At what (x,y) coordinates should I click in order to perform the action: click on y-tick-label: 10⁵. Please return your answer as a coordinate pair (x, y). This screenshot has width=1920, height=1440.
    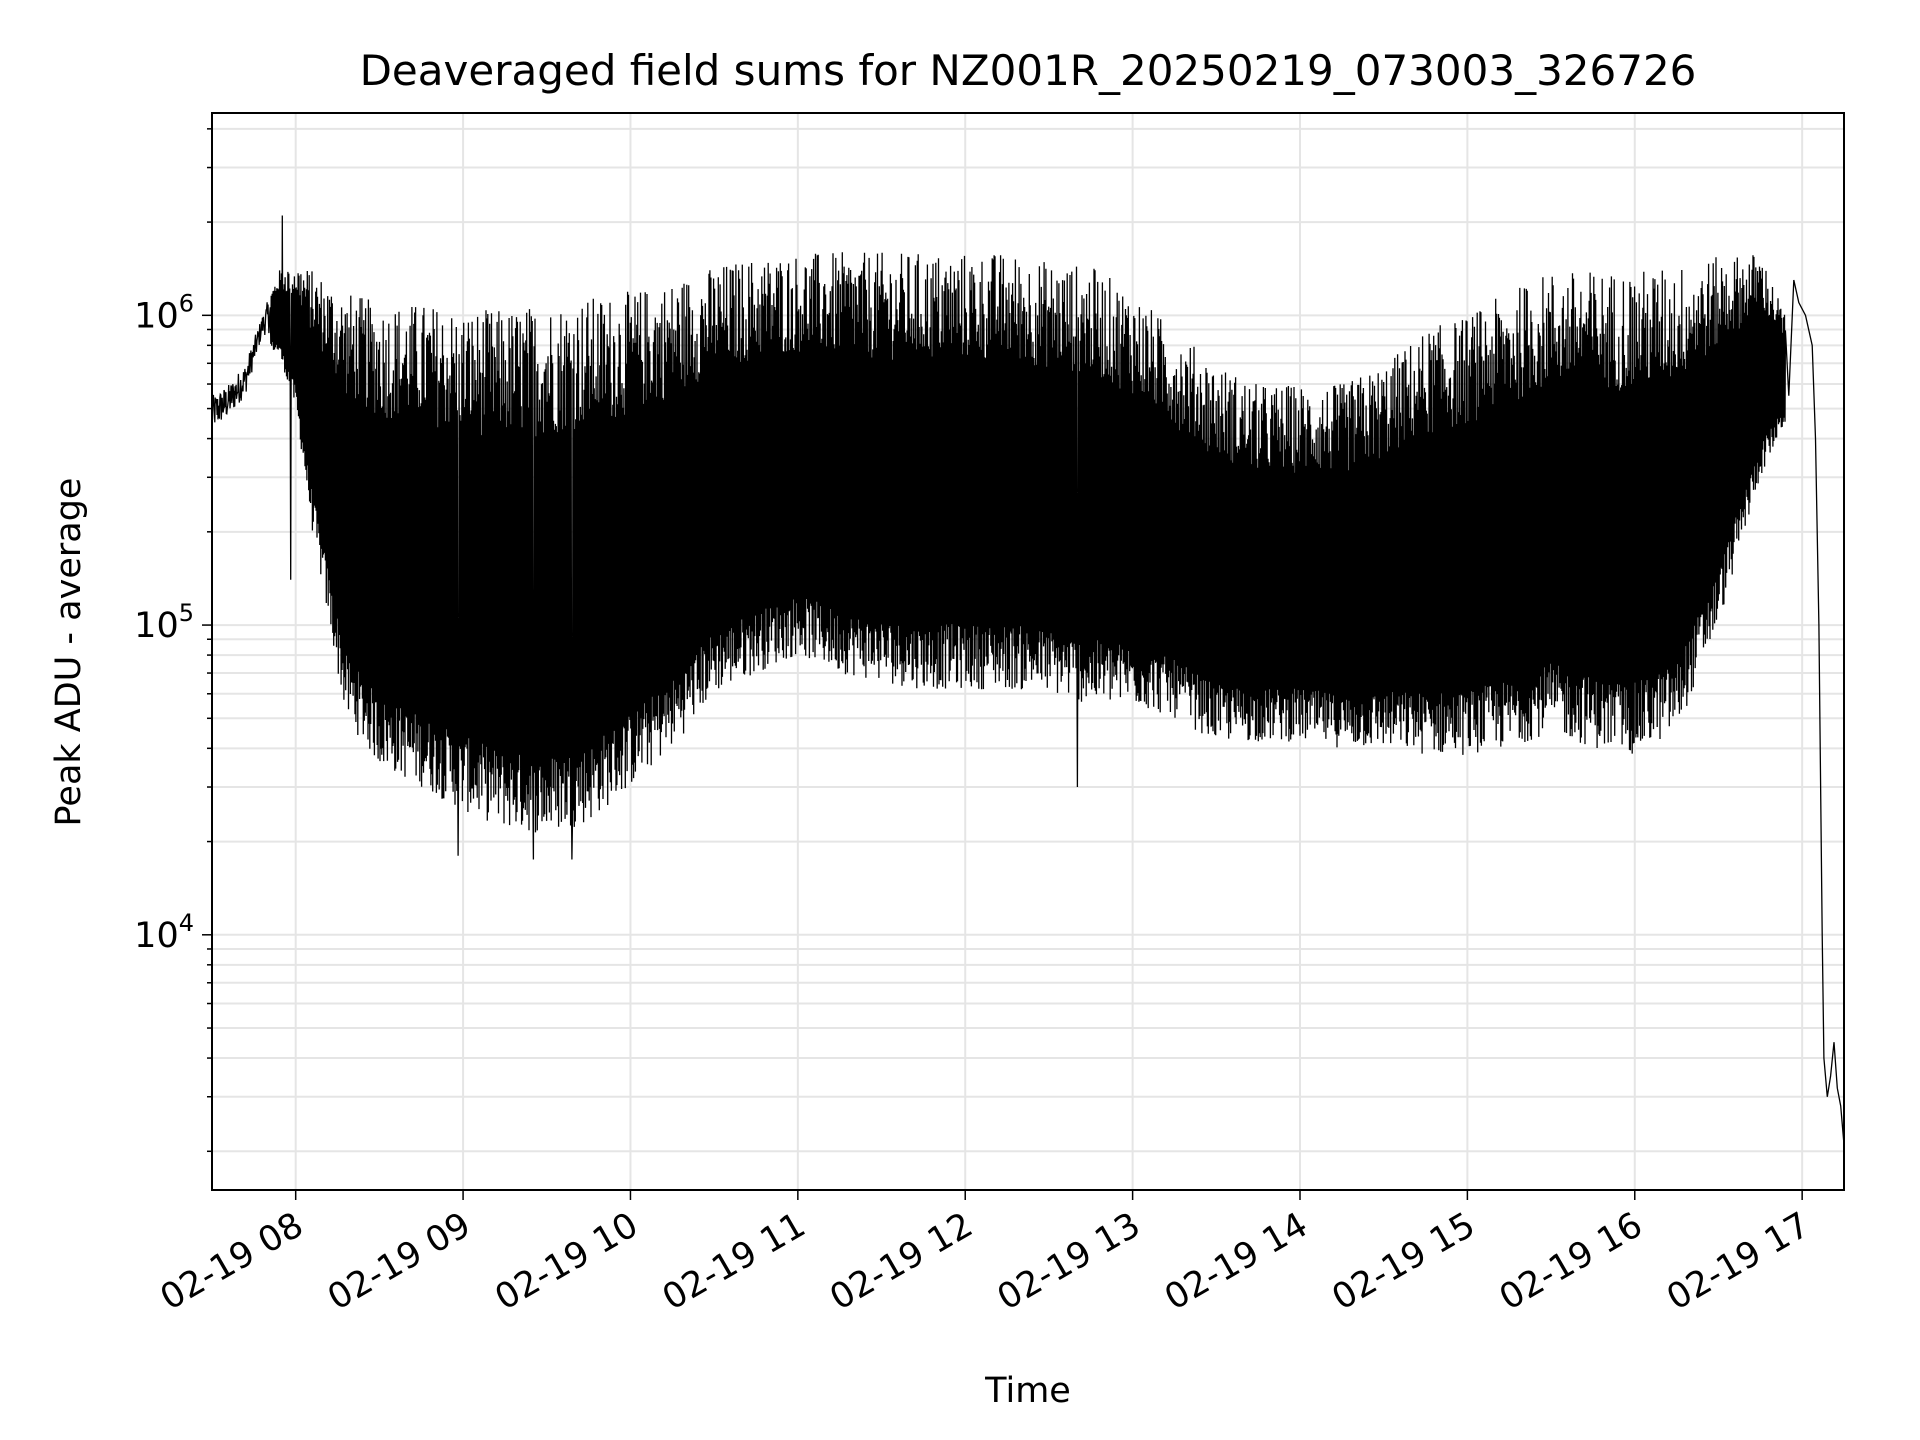
    Looking at the image, I should click on (164, 622).